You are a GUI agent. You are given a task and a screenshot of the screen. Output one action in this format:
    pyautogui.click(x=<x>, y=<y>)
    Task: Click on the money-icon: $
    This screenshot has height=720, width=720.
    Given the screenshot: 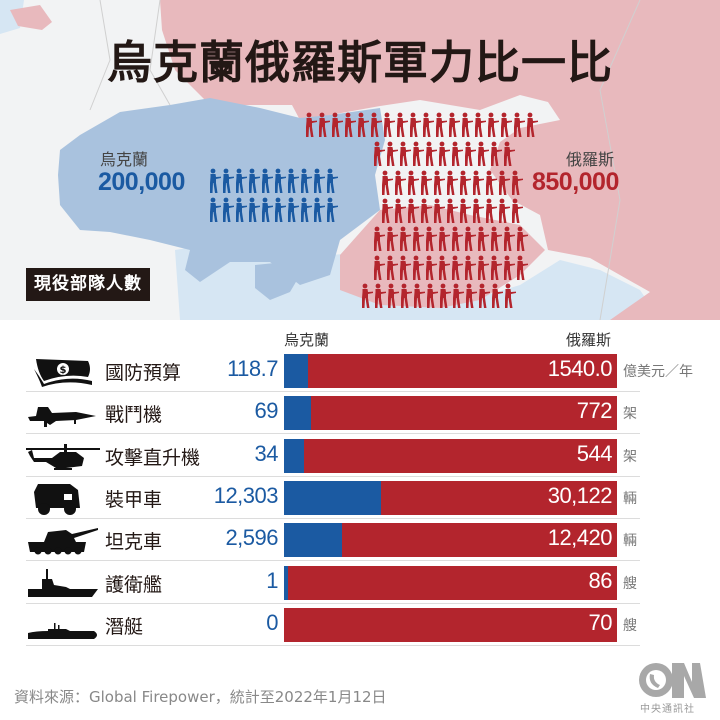 What is the action you would take?
    pyautogui.click(x=63, y=372)
    